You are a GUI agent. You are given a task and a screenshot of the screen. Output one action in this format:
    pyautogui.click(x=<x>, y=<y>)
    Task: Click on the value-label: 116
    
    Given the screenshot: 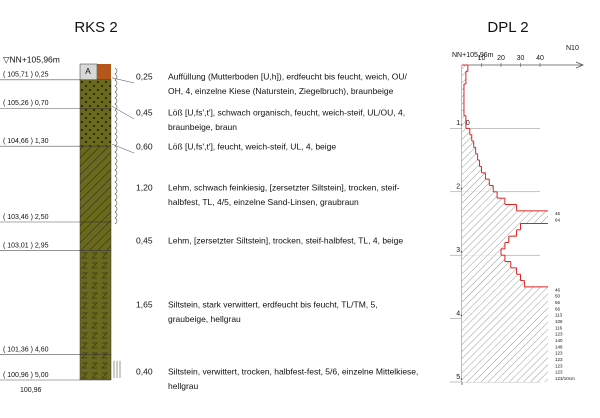 What is the action you would take?
    pyautogui.click(x=559, y=327)
    